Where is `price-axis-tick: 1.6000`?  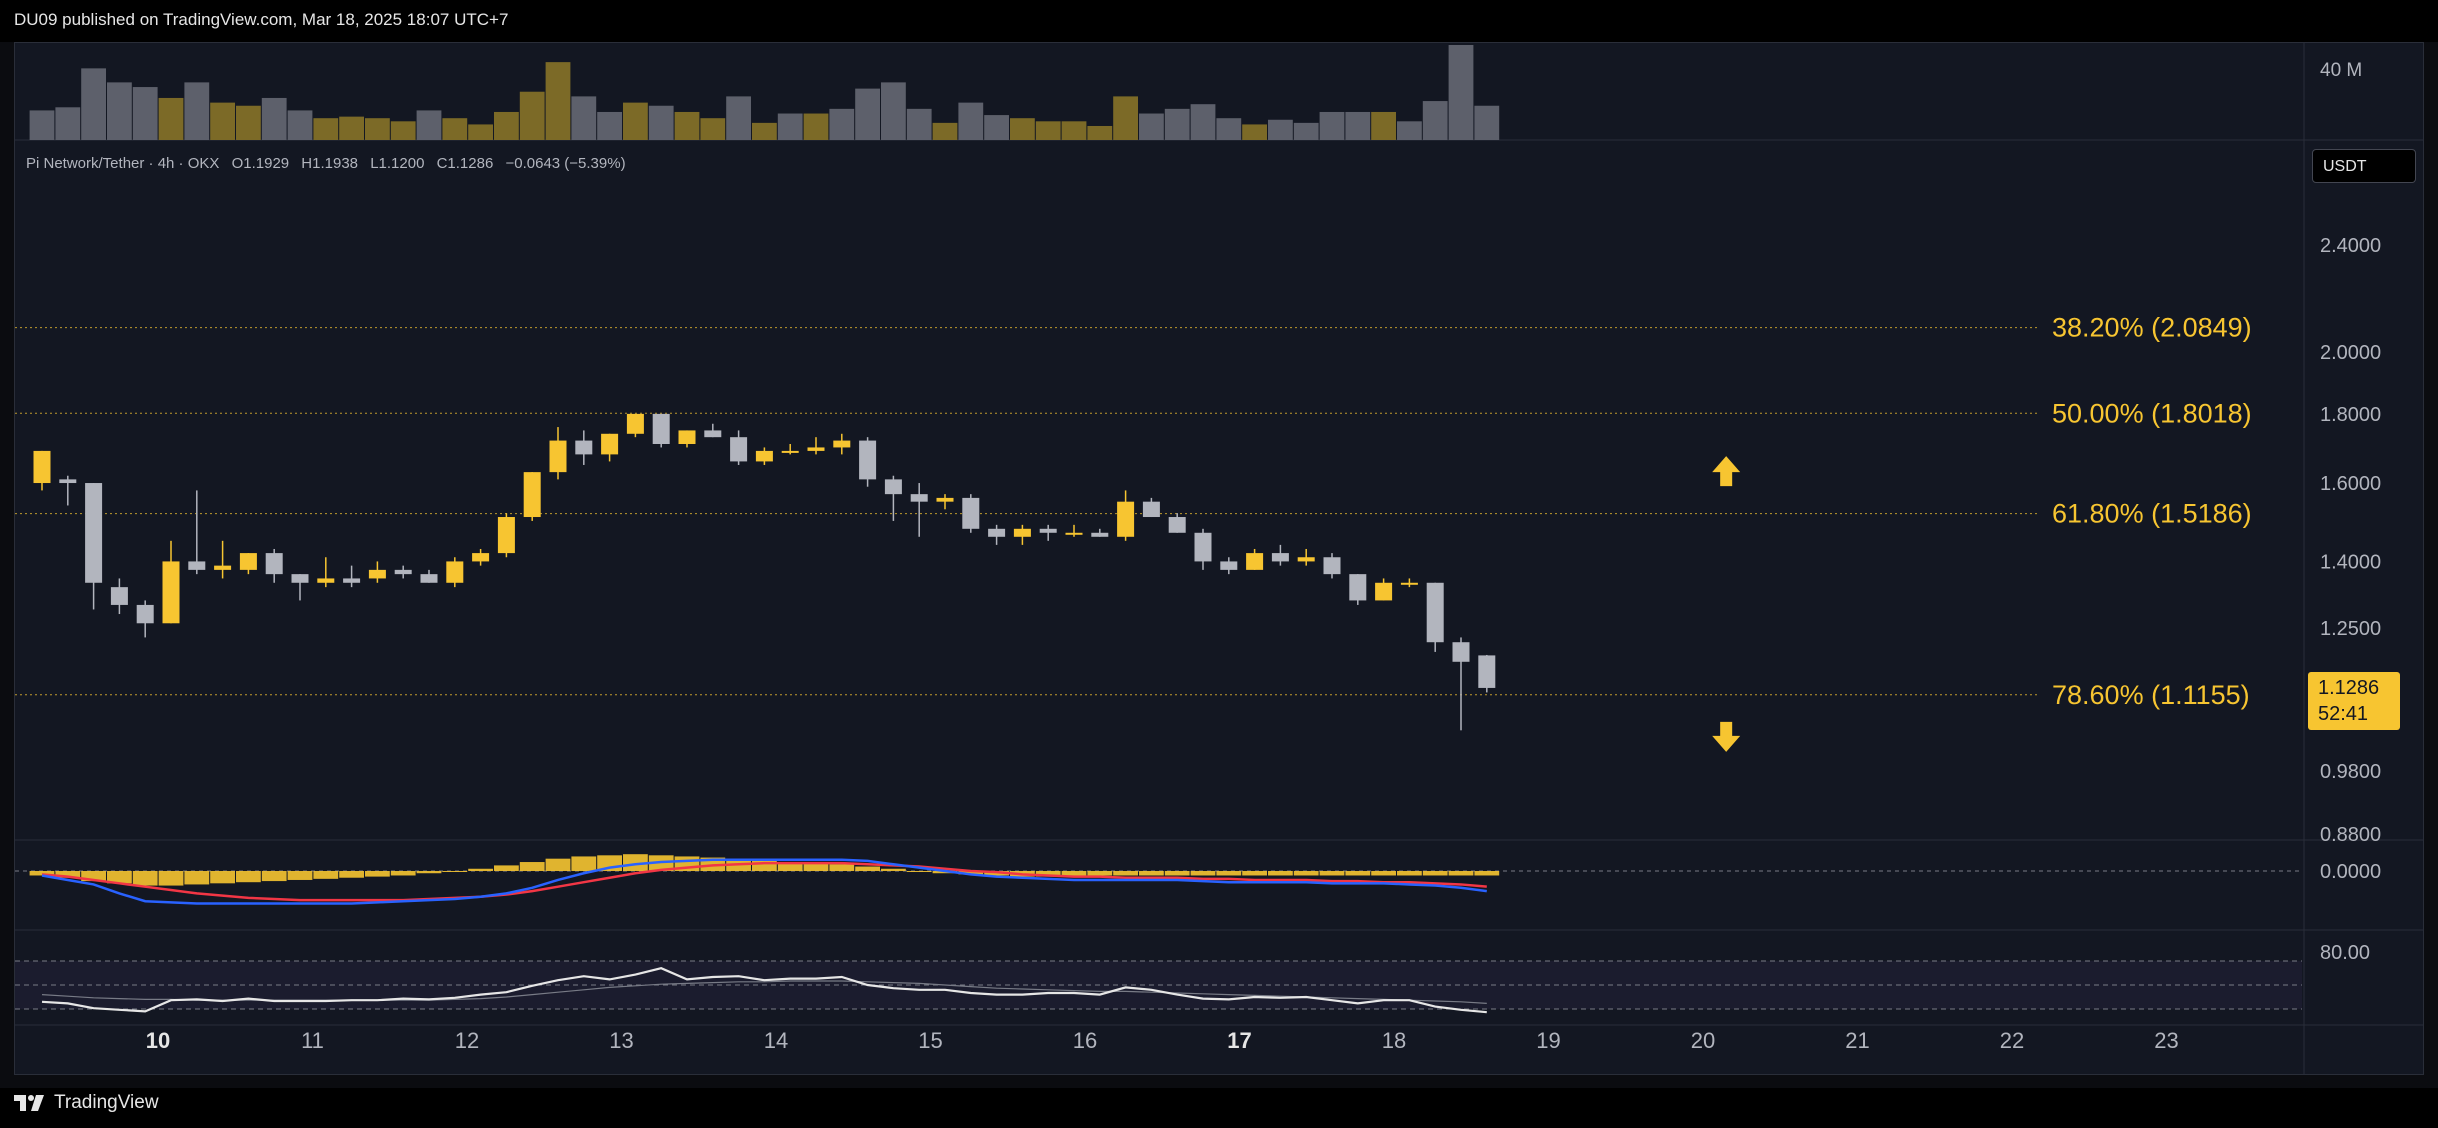 price-axis-tick: 1.6000 is located at coordinates (2350, 484).